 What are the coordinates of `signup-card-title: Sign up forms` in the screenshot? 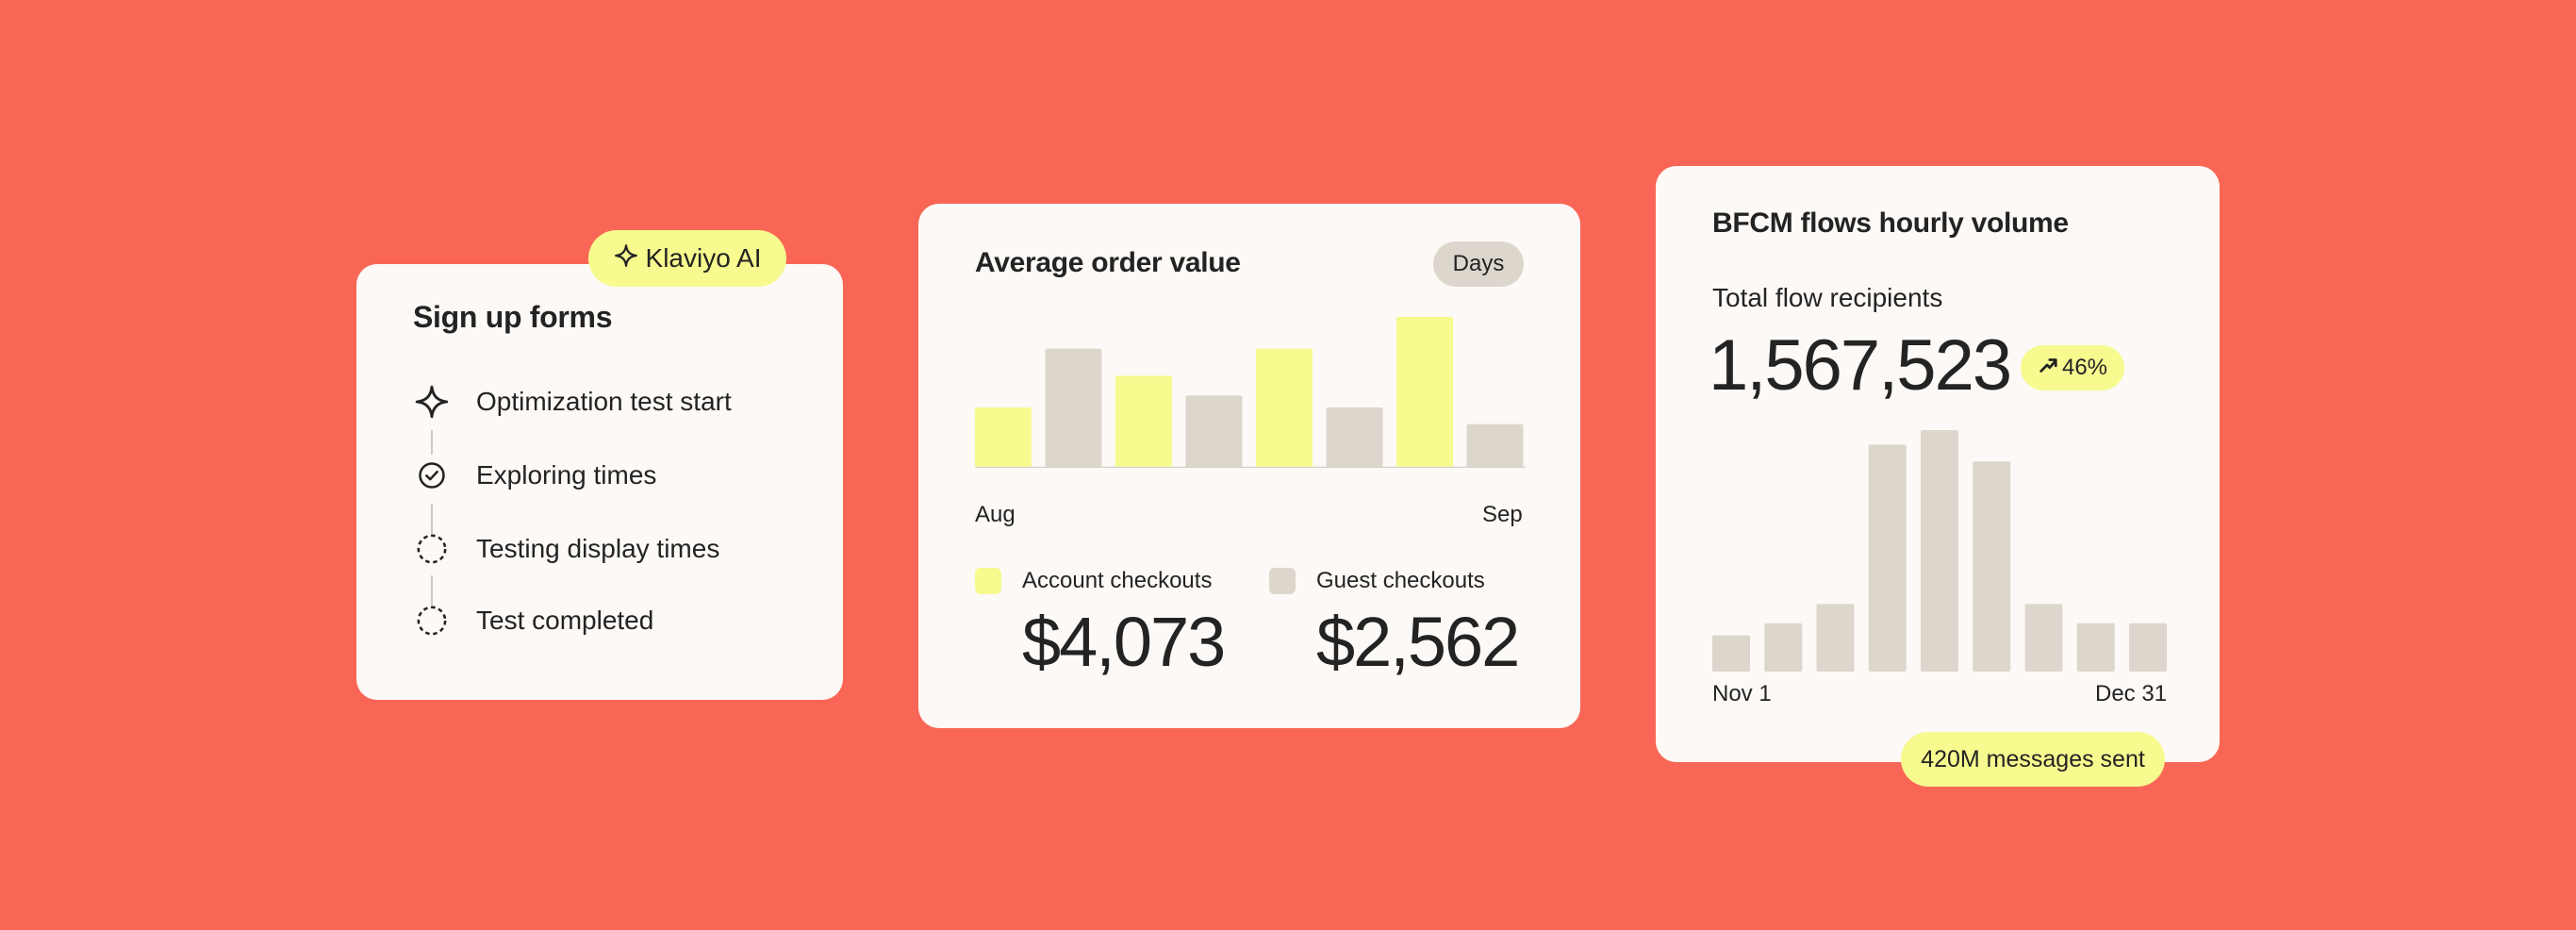 It's located at (513, 317).